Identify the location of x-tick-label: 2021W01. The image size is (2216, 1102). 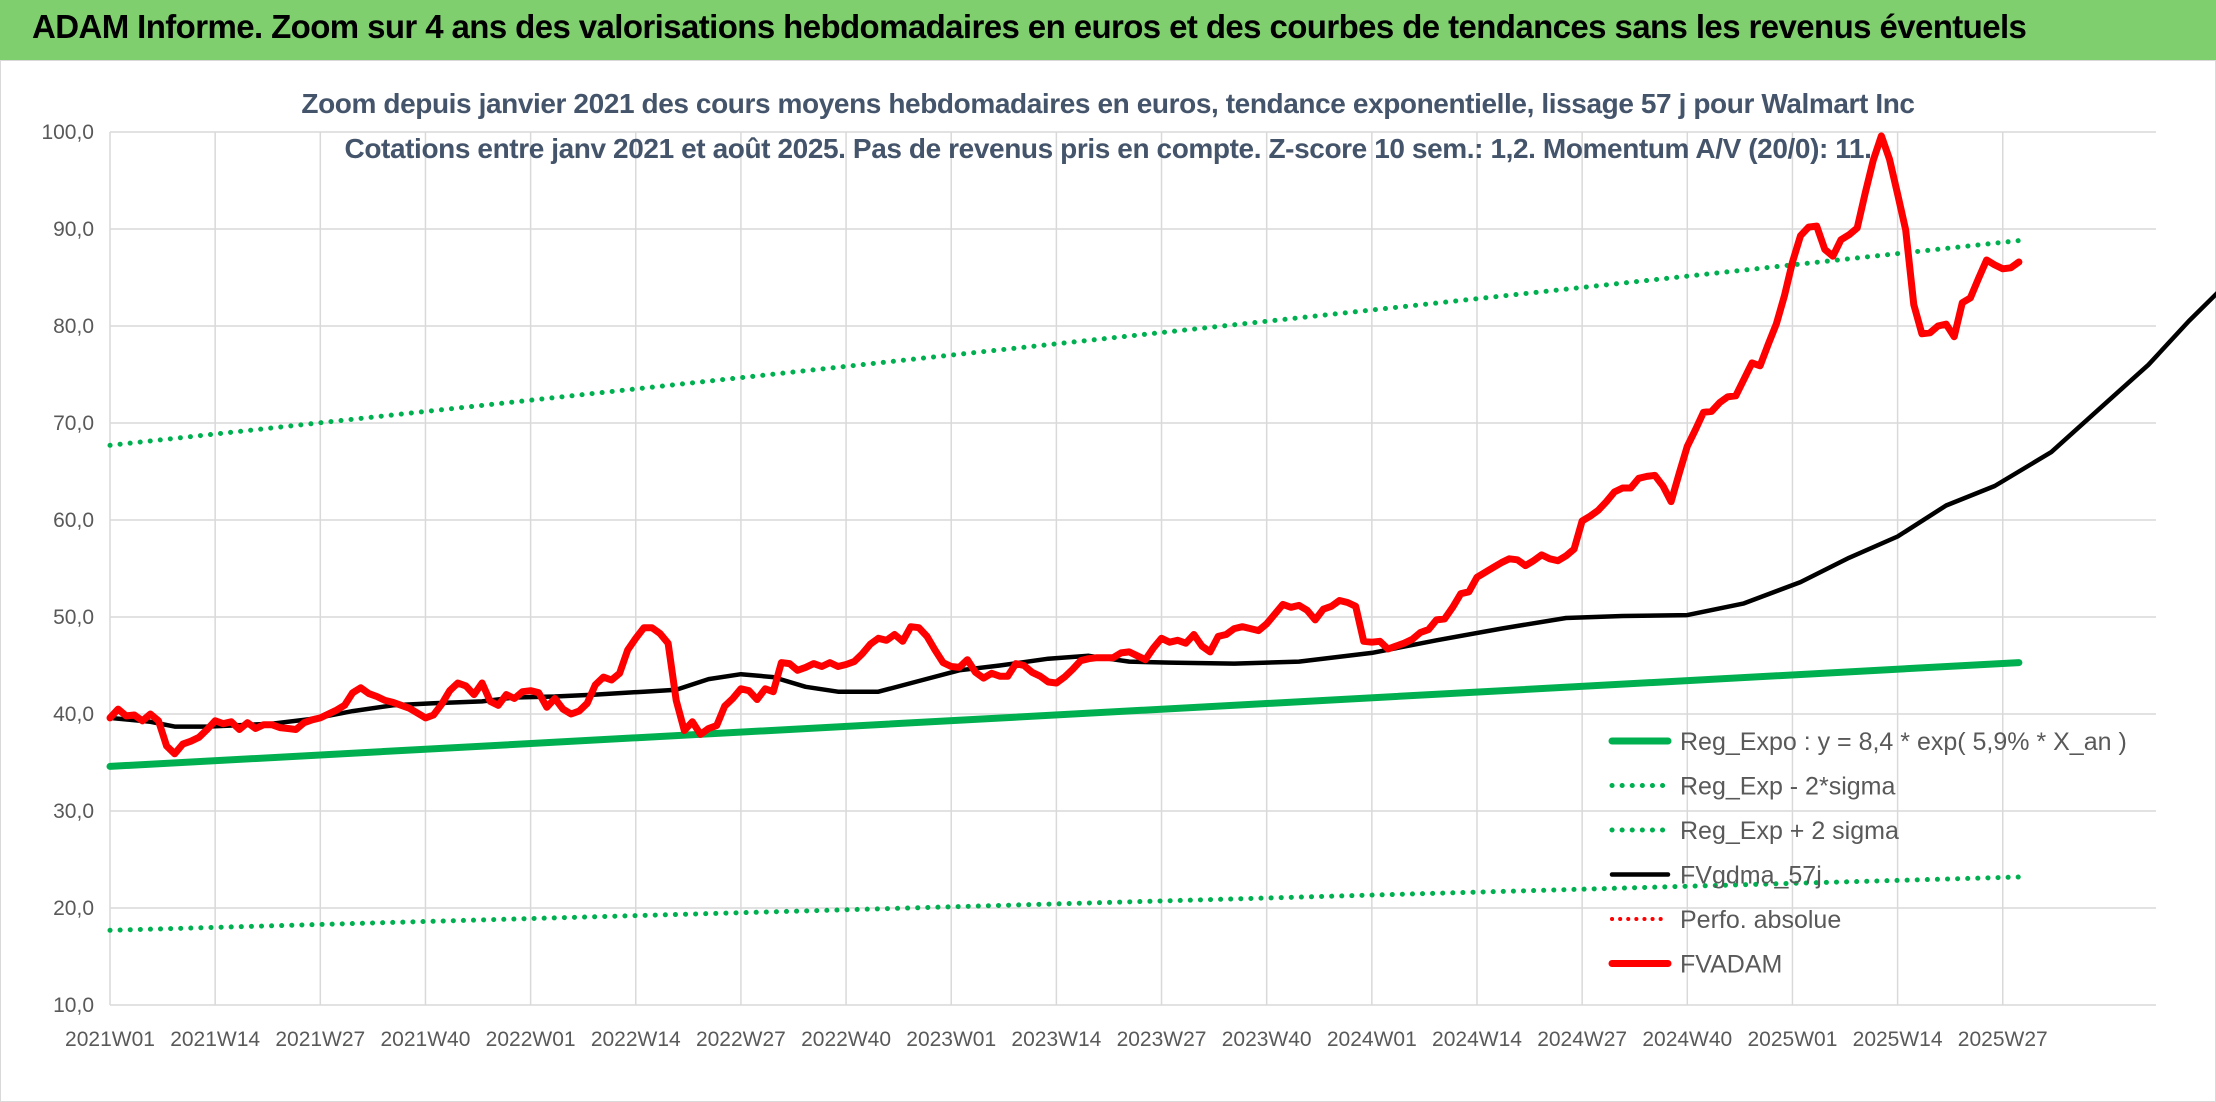
(110, 1039).